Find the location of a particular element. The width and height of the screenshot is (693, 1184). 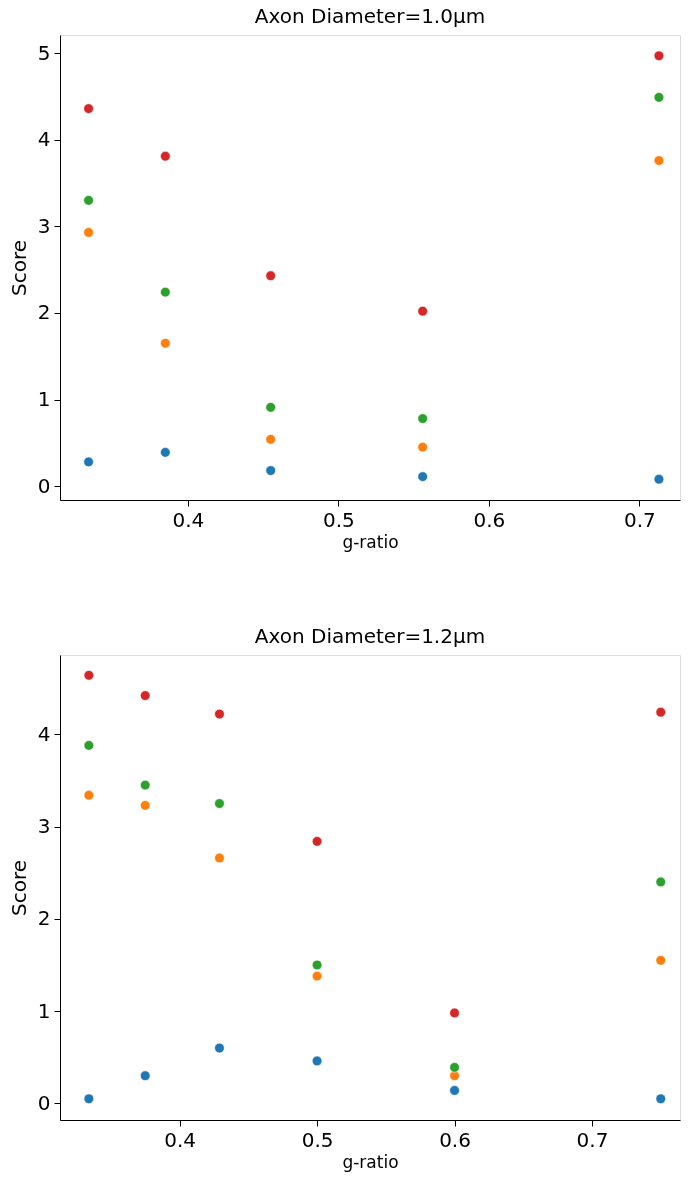

chart-title: Axon Diameter=1.0μm is located at coordinates (370, 16).